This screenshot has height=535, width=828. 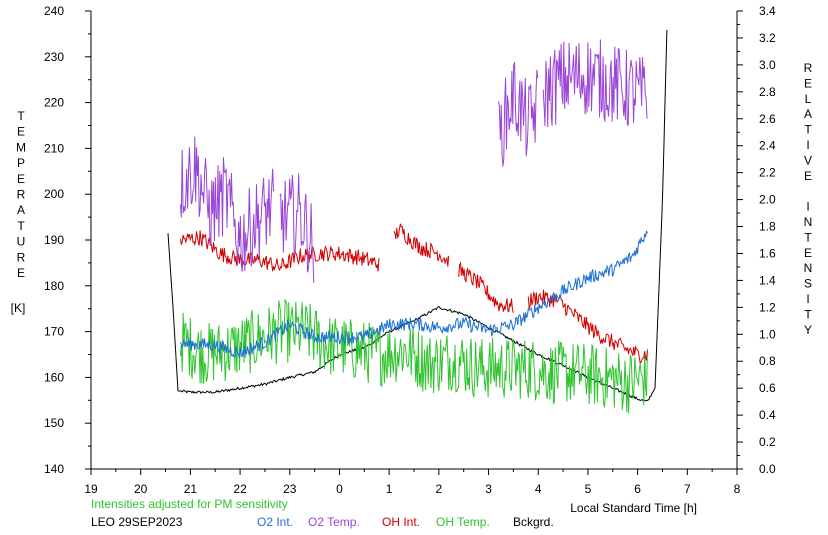 What do you see at coordinates (737, 489) in the screenshot?
I see `x-tick-label: 8` at bounding box center [737, 489].